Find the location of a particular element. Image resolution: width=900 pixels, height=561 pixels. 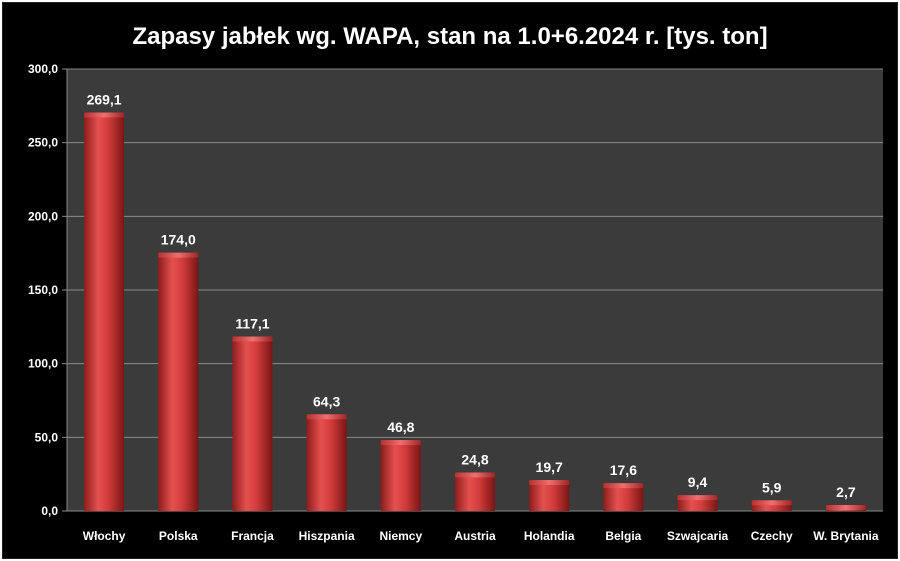

y-axis-ticks: 0,0 50,0 100,0 150,0 200,0 250,0 300,0 is located at coordinates (43, 290).